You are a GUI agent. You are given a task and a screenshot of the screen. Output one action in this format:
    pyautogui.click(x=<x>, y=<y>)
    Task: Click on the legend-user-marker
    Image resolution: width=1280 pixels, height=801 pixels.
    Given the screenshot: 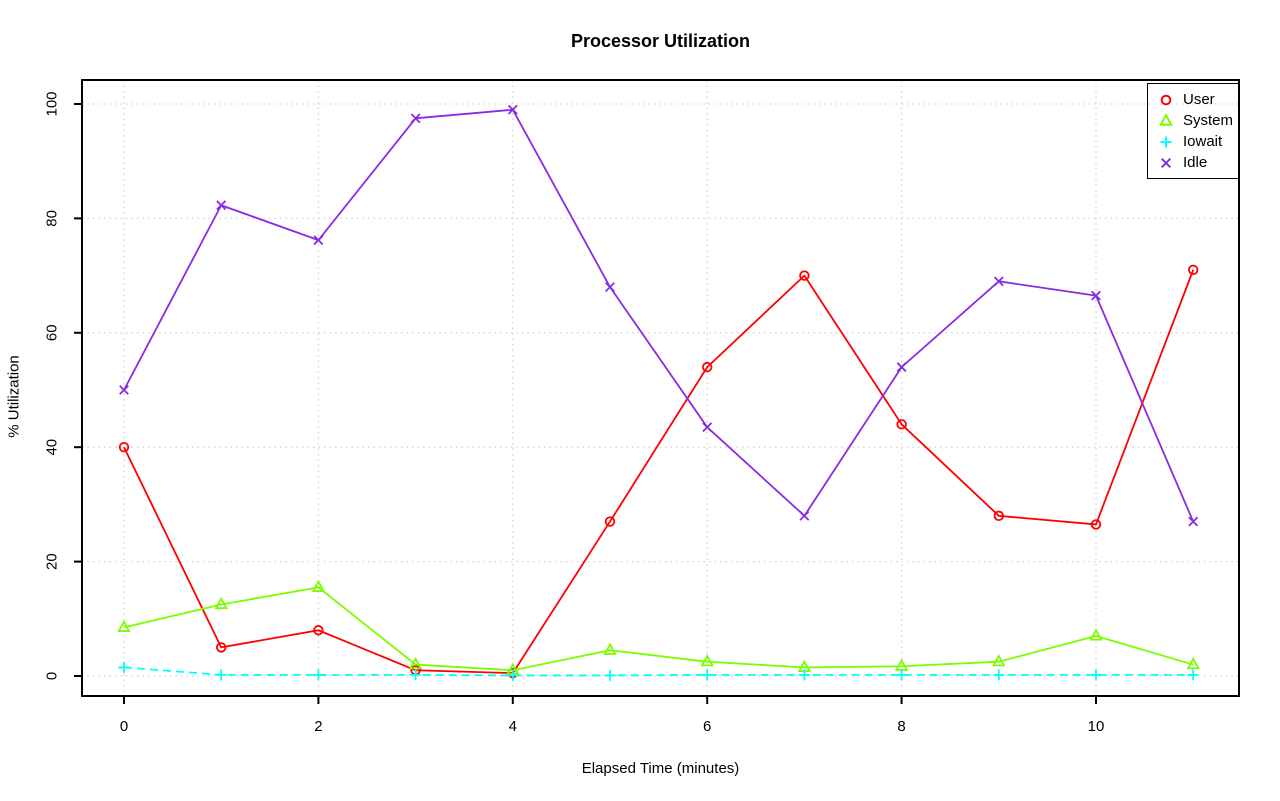 What is the action you would take?
    pyautogui.click(x=1166, y=99)
    